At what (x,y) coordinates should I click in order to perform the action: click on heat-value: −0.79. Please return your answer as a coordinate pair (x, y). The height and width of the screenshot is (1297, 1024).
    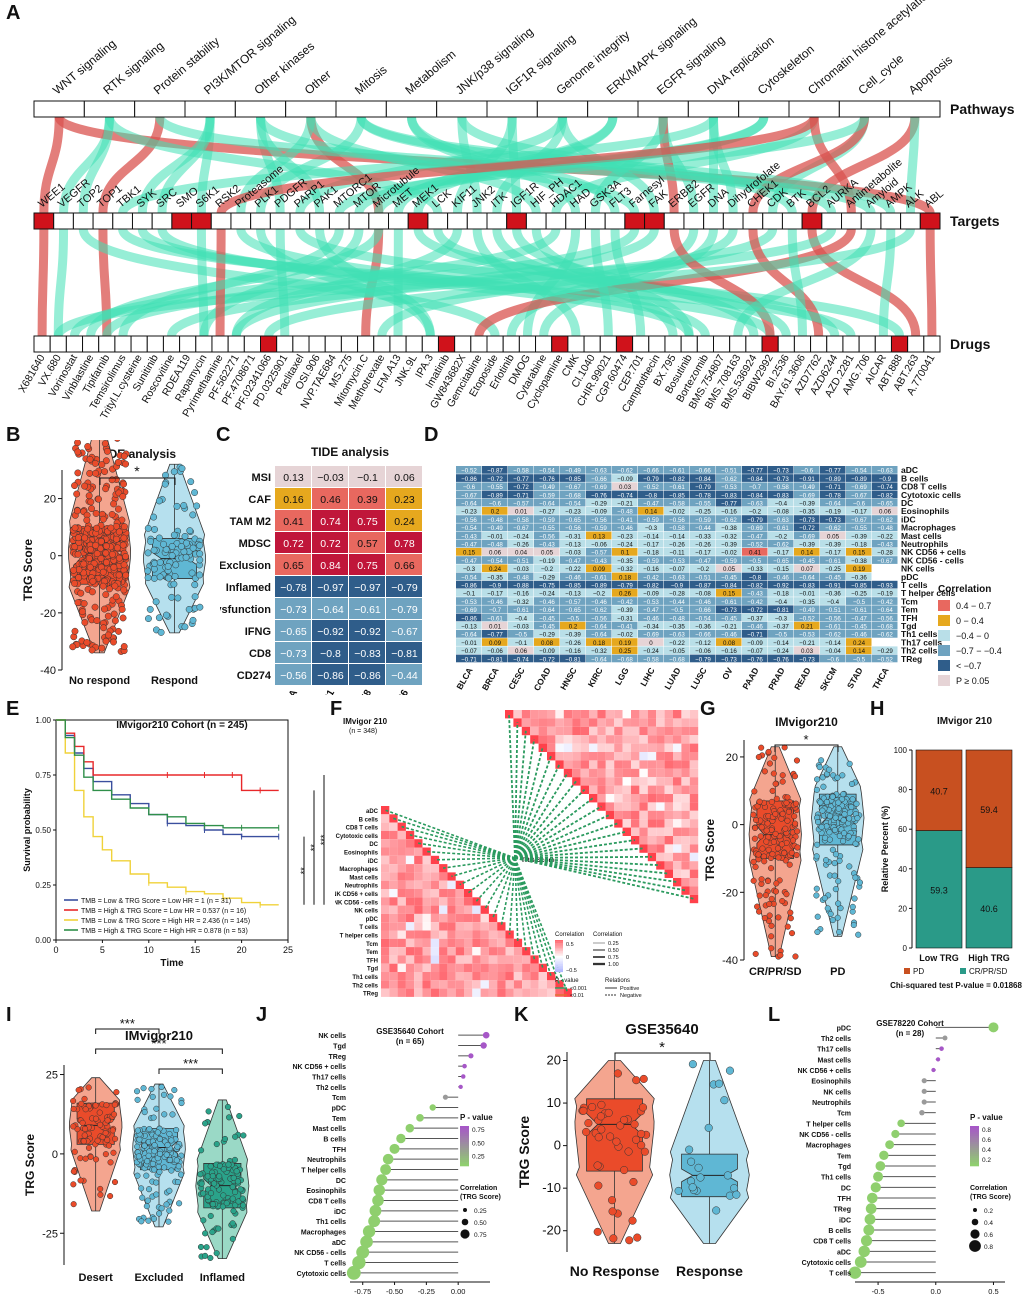
    Looking at the image, I should click on (404, 588).